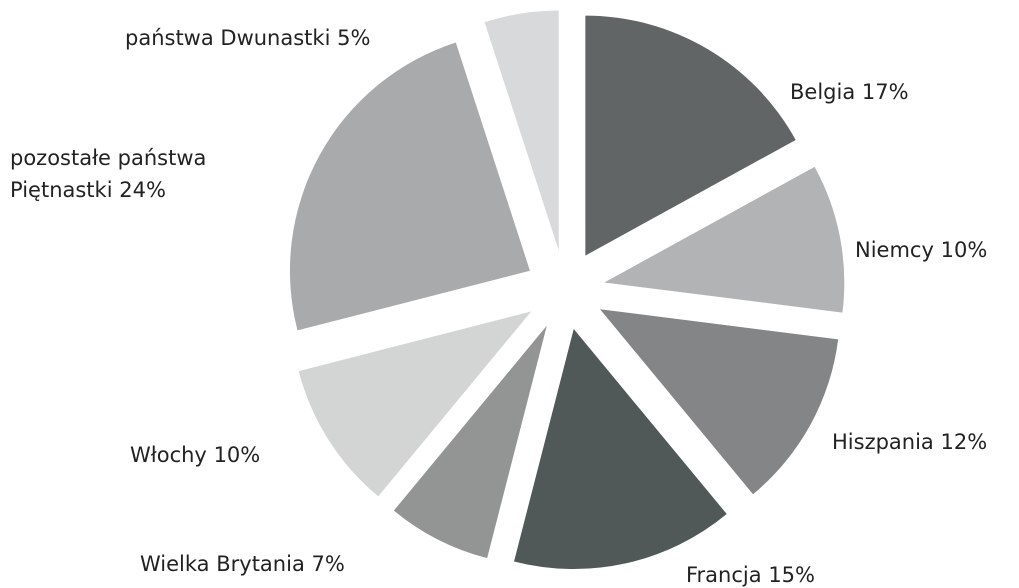  What do you see at coordinates (228, 38) in the screenshot?
I see `category-name: państwa Dwunastki` at bounding box center [228, 38].